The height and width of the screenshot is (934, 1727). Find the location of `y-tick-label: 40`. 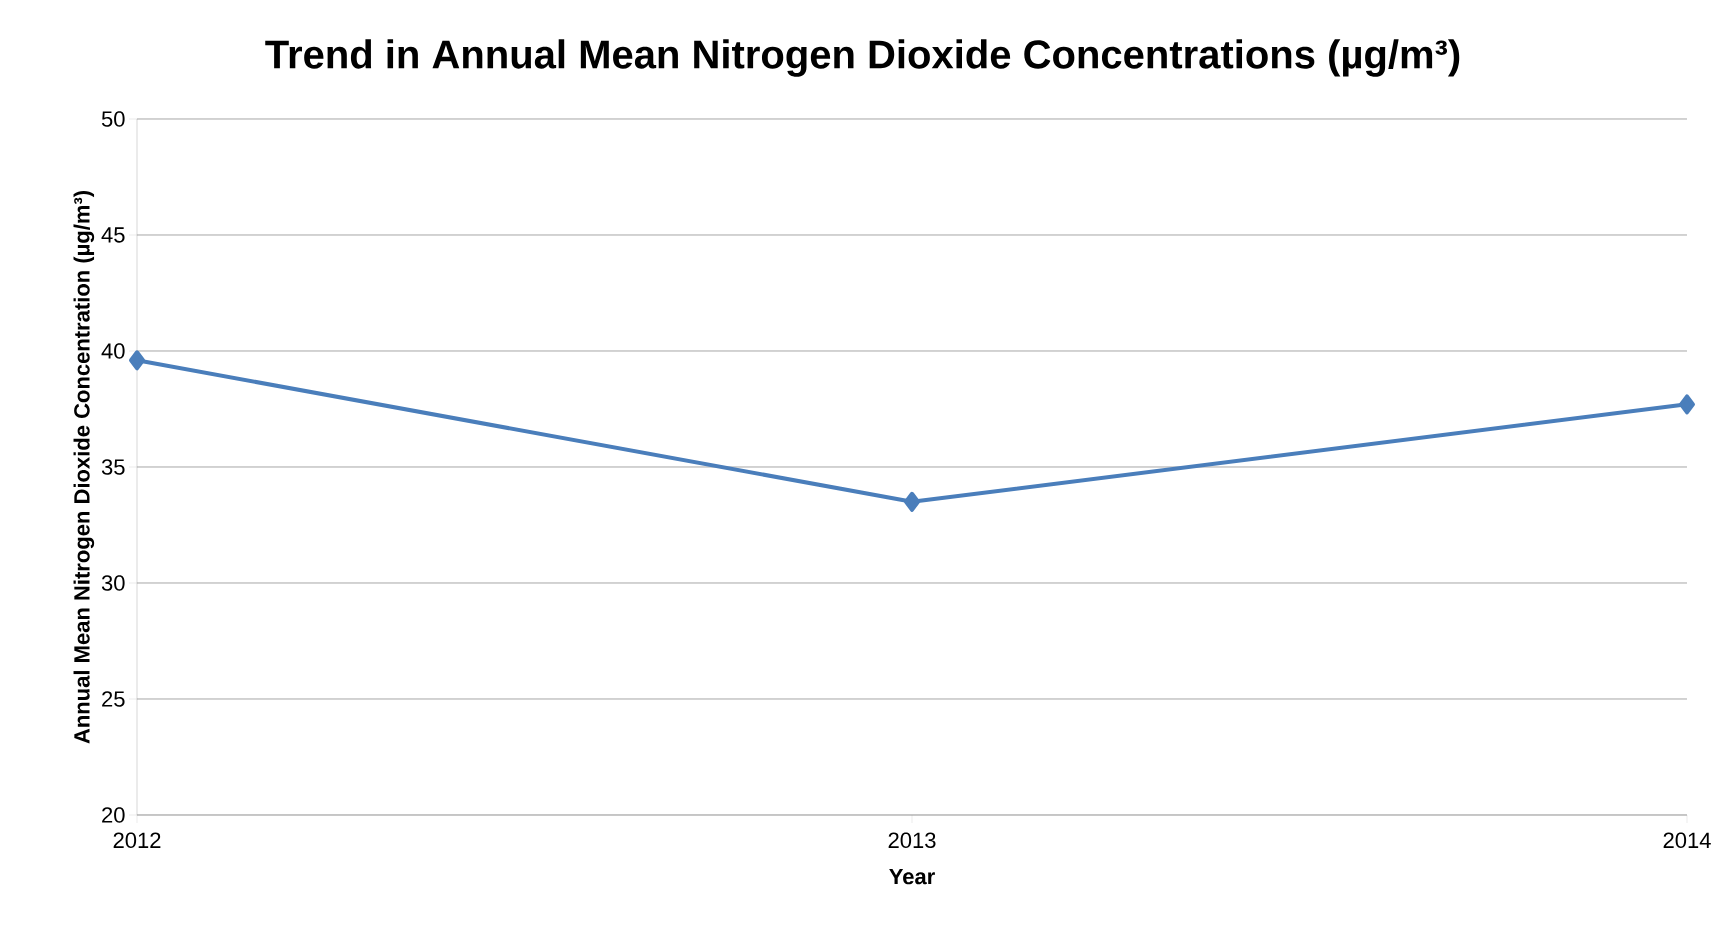

y-tick-label: 40 is located at coordinates (113, 351).